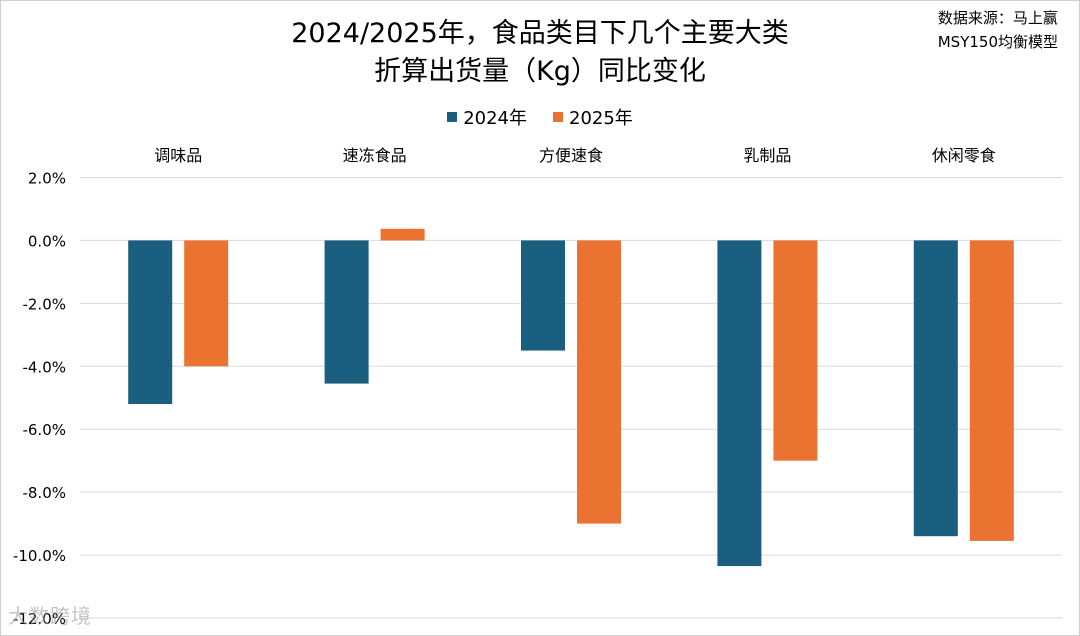 The height and width of the screenshot is (636, 1080). Describe the element at coordinates (767, 155) in the screenshot. I see `category-label: 乳制品` at that location.